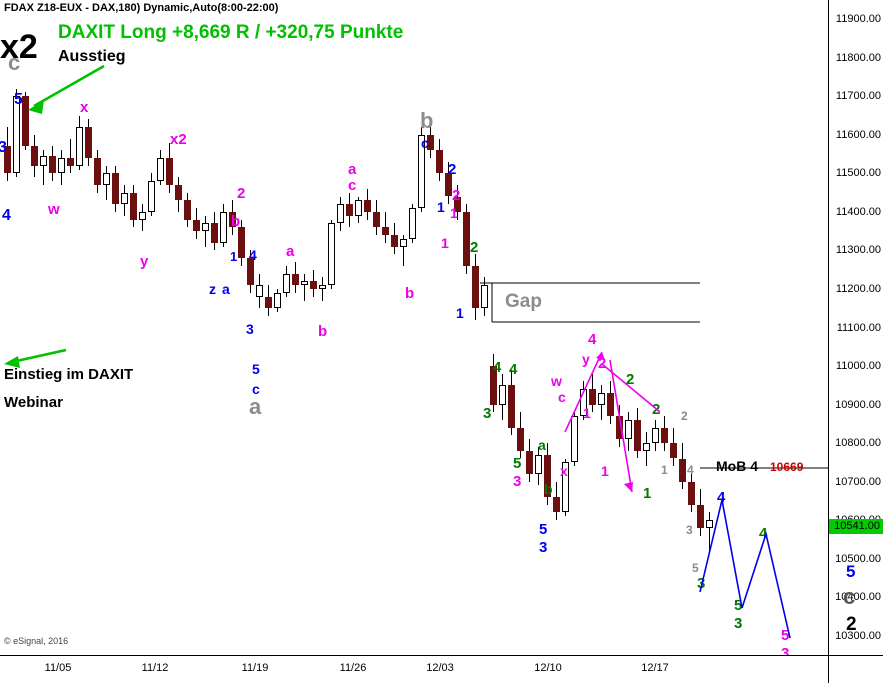  I want to click on price-tick: 11300.00, so click(858, 250).